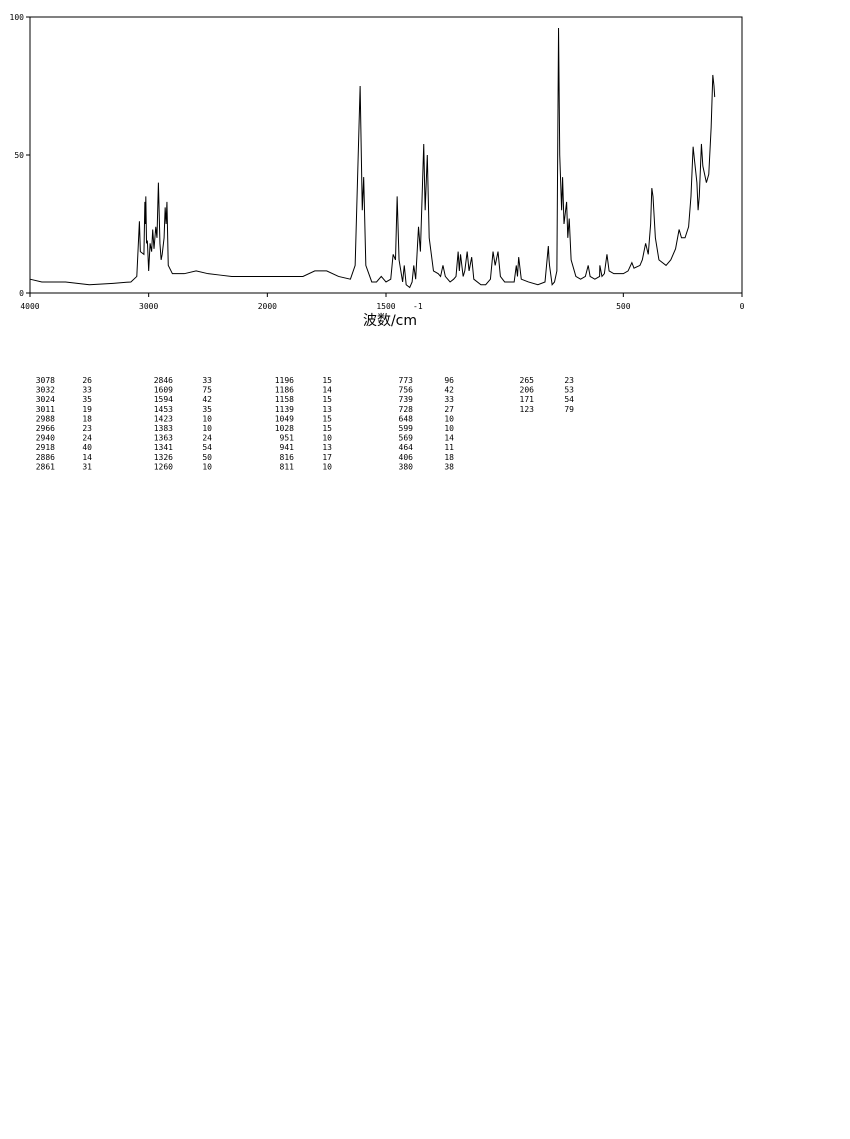  What do you see at coordinates (287, 466) in the screenshot?
I see `peak-wavenumber: 811` at bounding box center [287, 466].